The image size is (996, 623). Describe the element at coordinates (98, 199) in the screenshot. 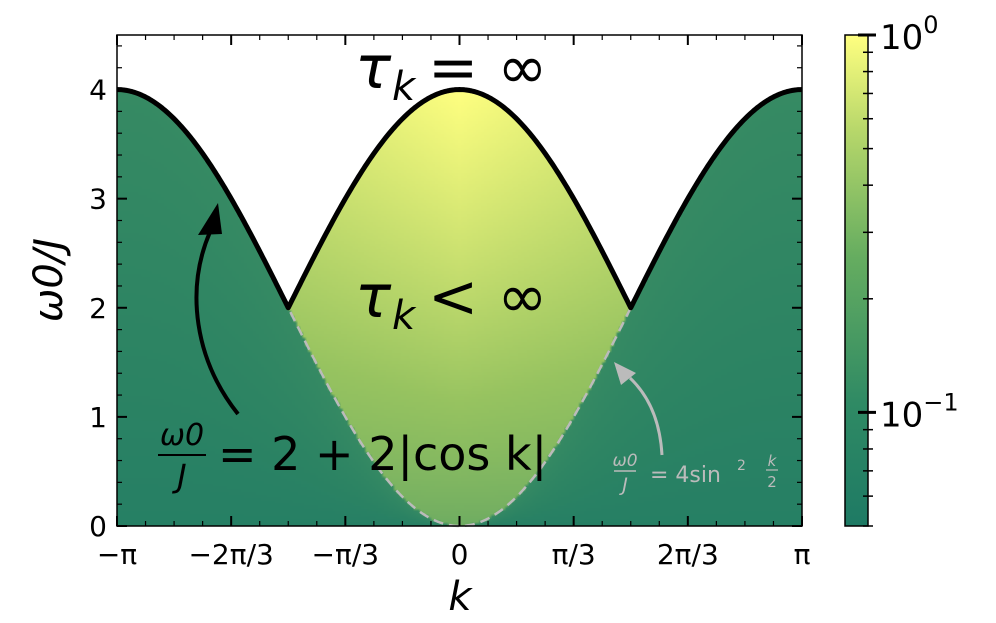

I see `y-tick-label: 3` at that location.